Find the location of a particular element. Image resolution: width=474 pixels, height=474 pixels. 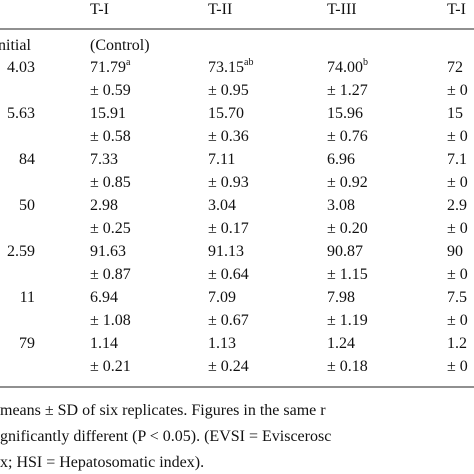

value: 72 is located at coordinates (455, 67).